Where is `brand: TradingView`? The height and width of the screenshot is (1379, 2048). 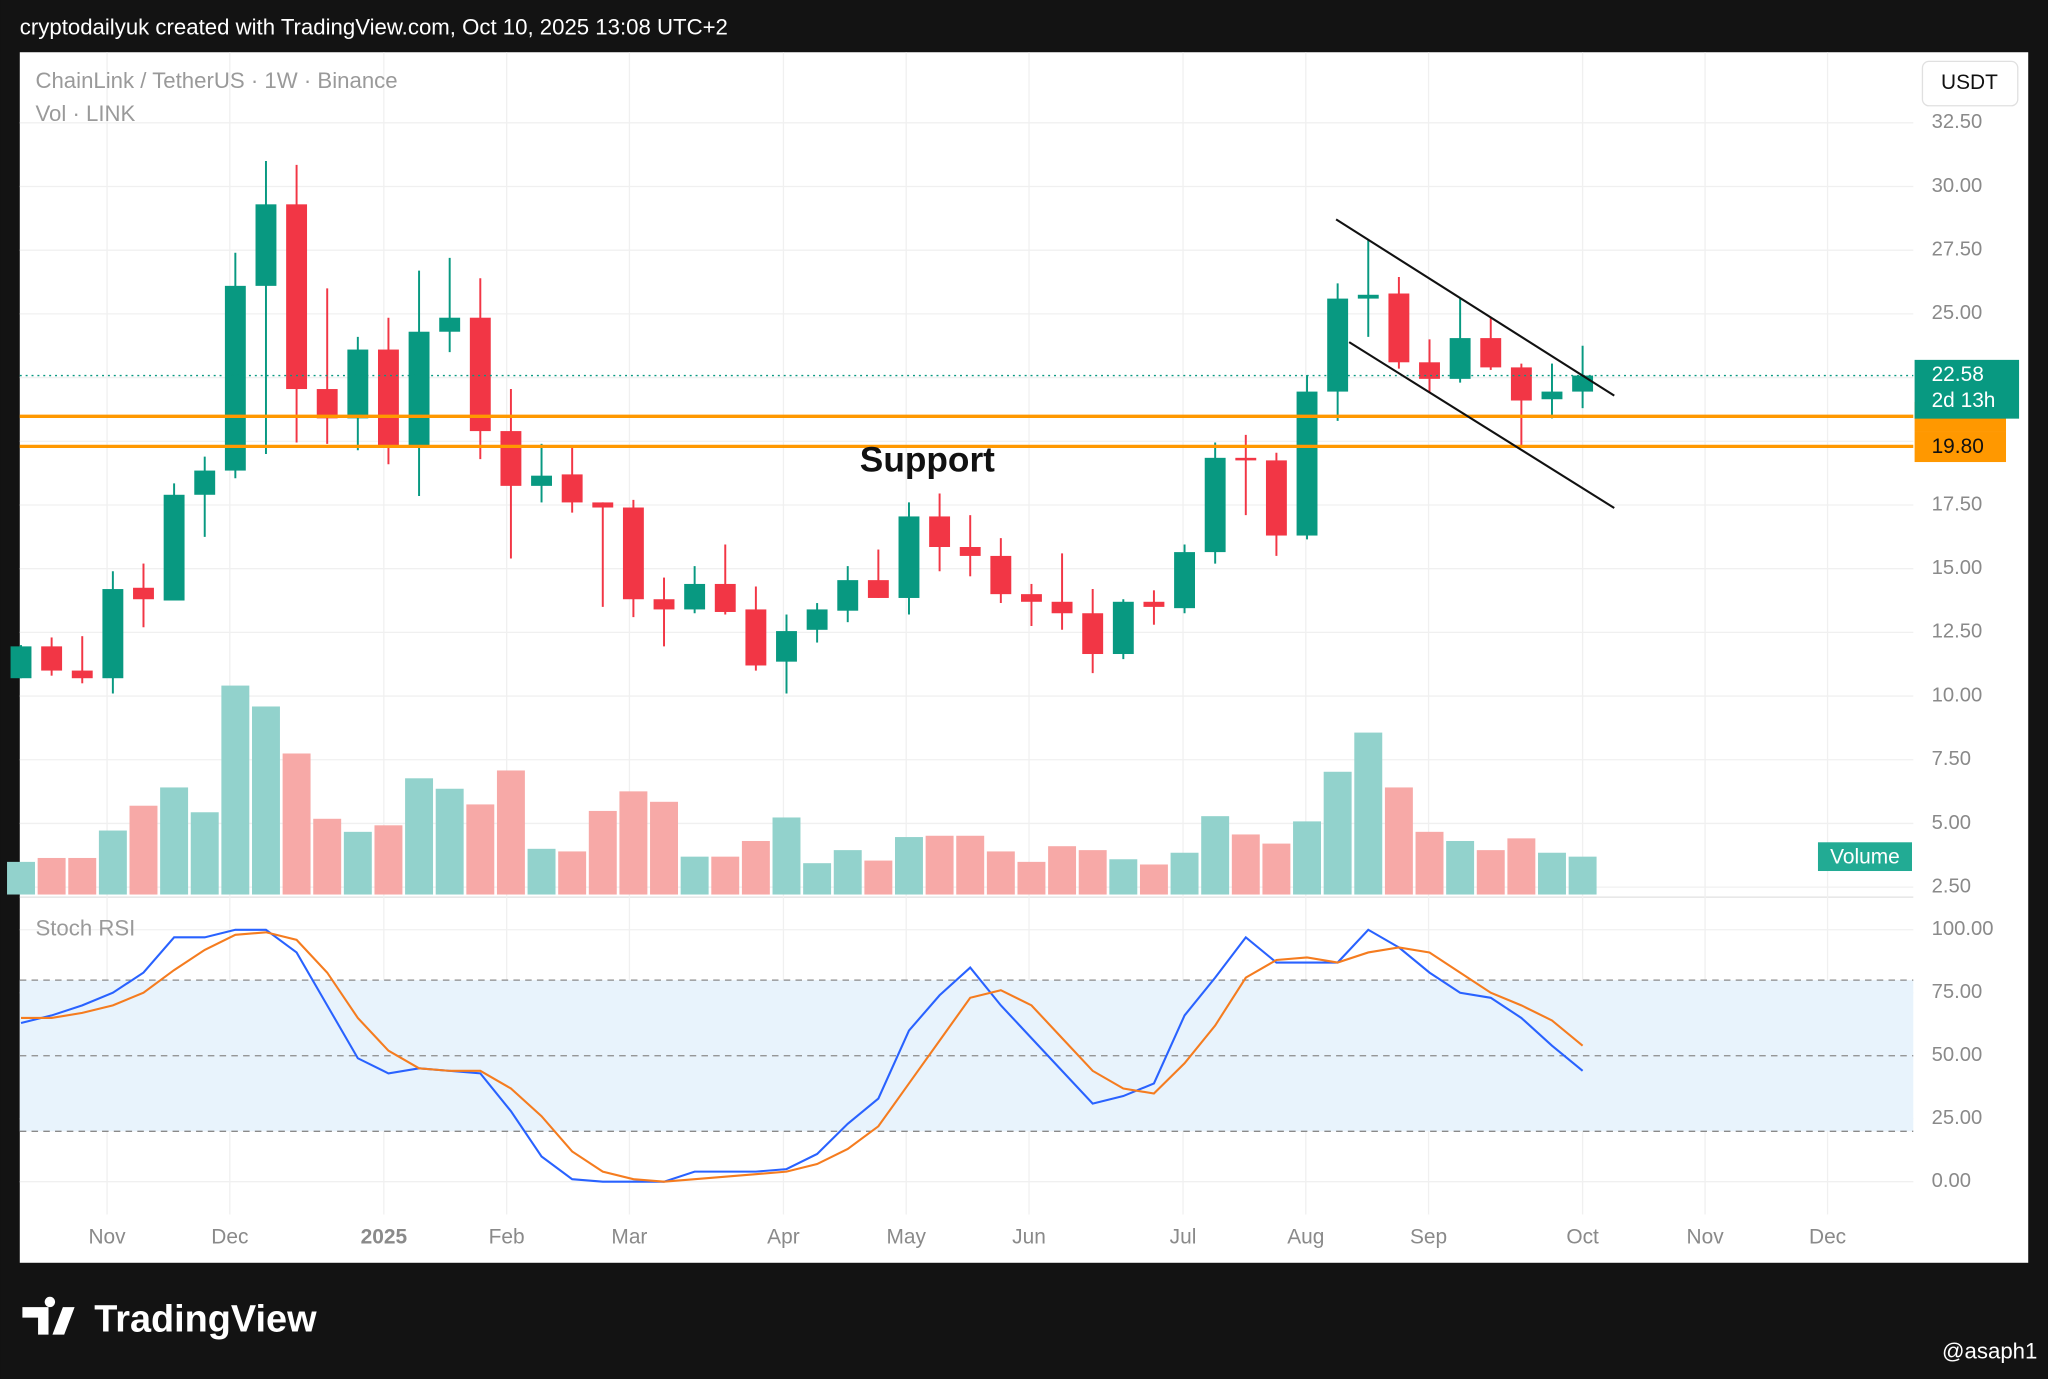 brand: TradingView is located at coordinates (205, 1320).